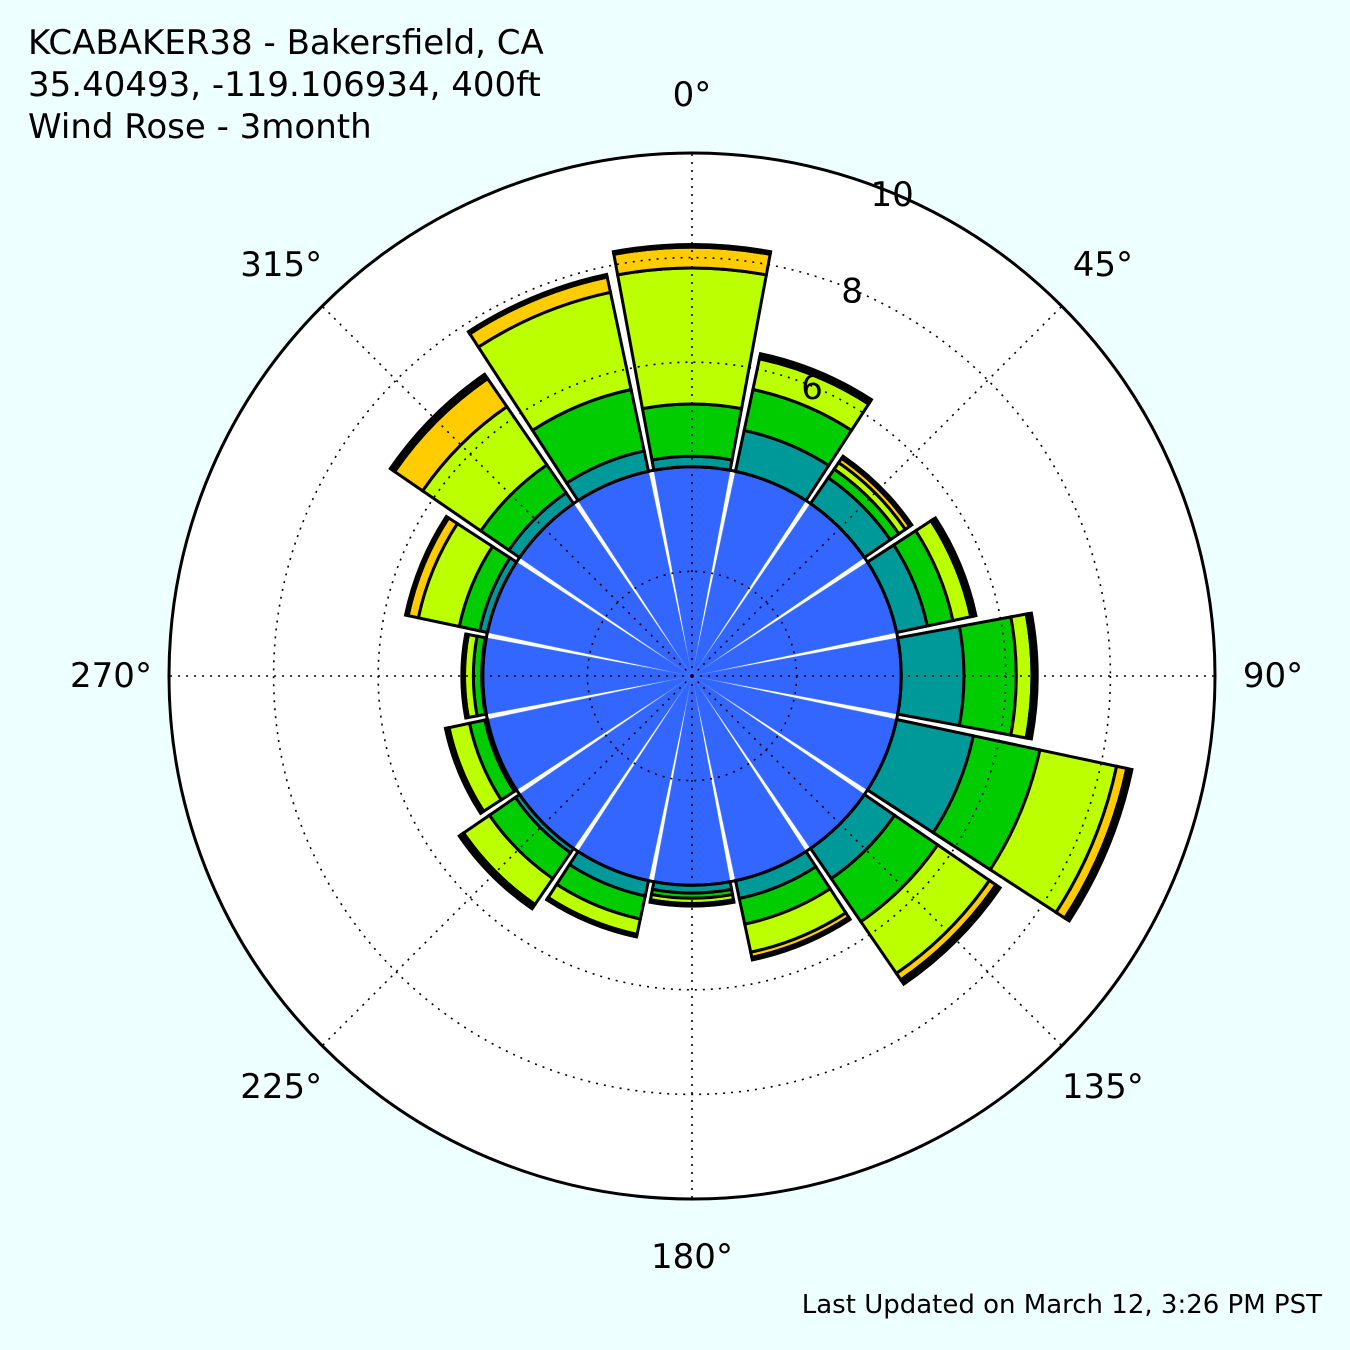 The image size is (1350, 1350). What do you see at coordinates (892, 195) in the screenshot?
I see `radial-tick-label-10: 10` at bounding box center [892, 195].